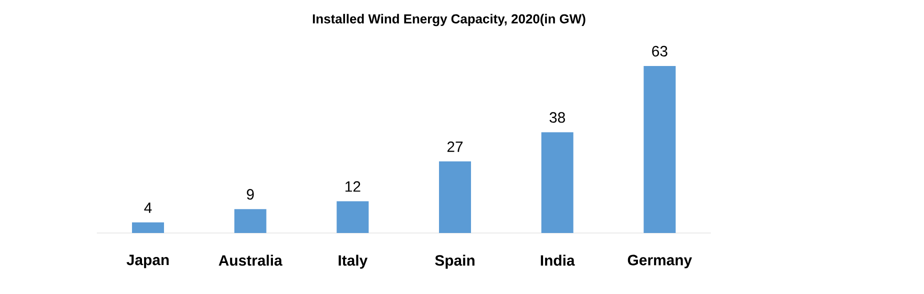 The image size is (924, 294). I want to click on data-label: 27, so click(455, 146).